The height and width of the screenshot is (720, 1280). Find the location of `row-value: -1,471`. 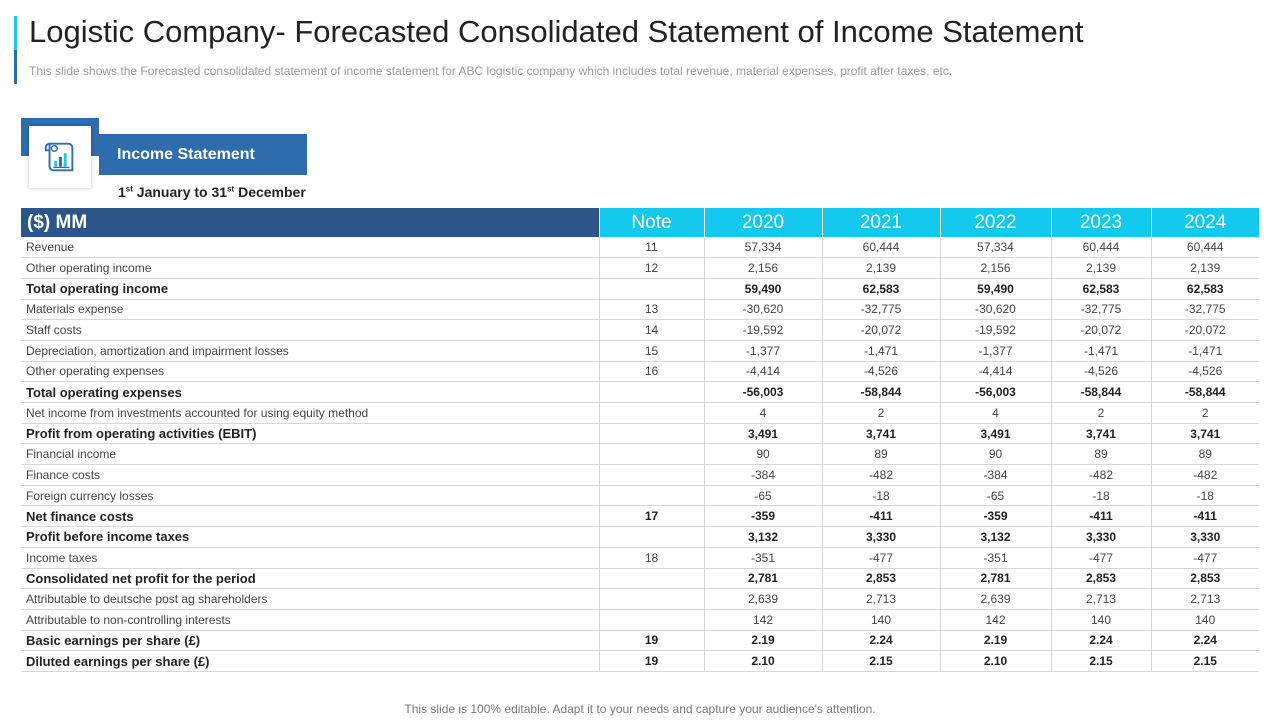

row-value: -1,471 is located at coordinates (1205, 351).